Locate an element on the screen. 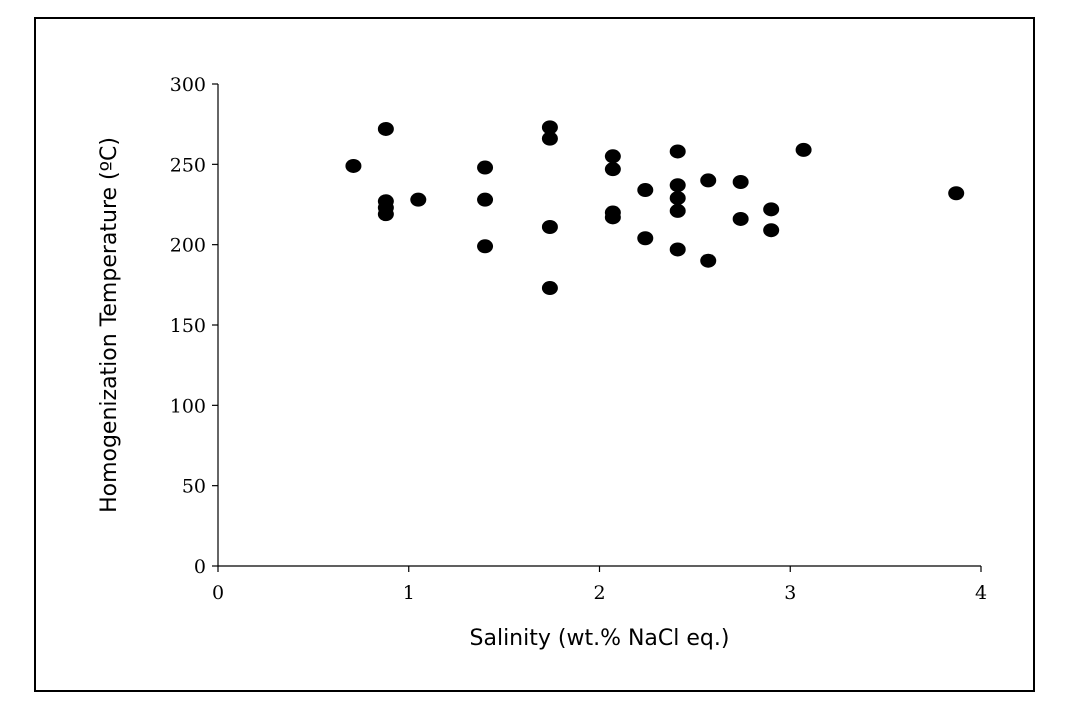 The height and width of the screenshot is (713, 1074). x-tick-label: 3 is located at coordinates (790, 593).